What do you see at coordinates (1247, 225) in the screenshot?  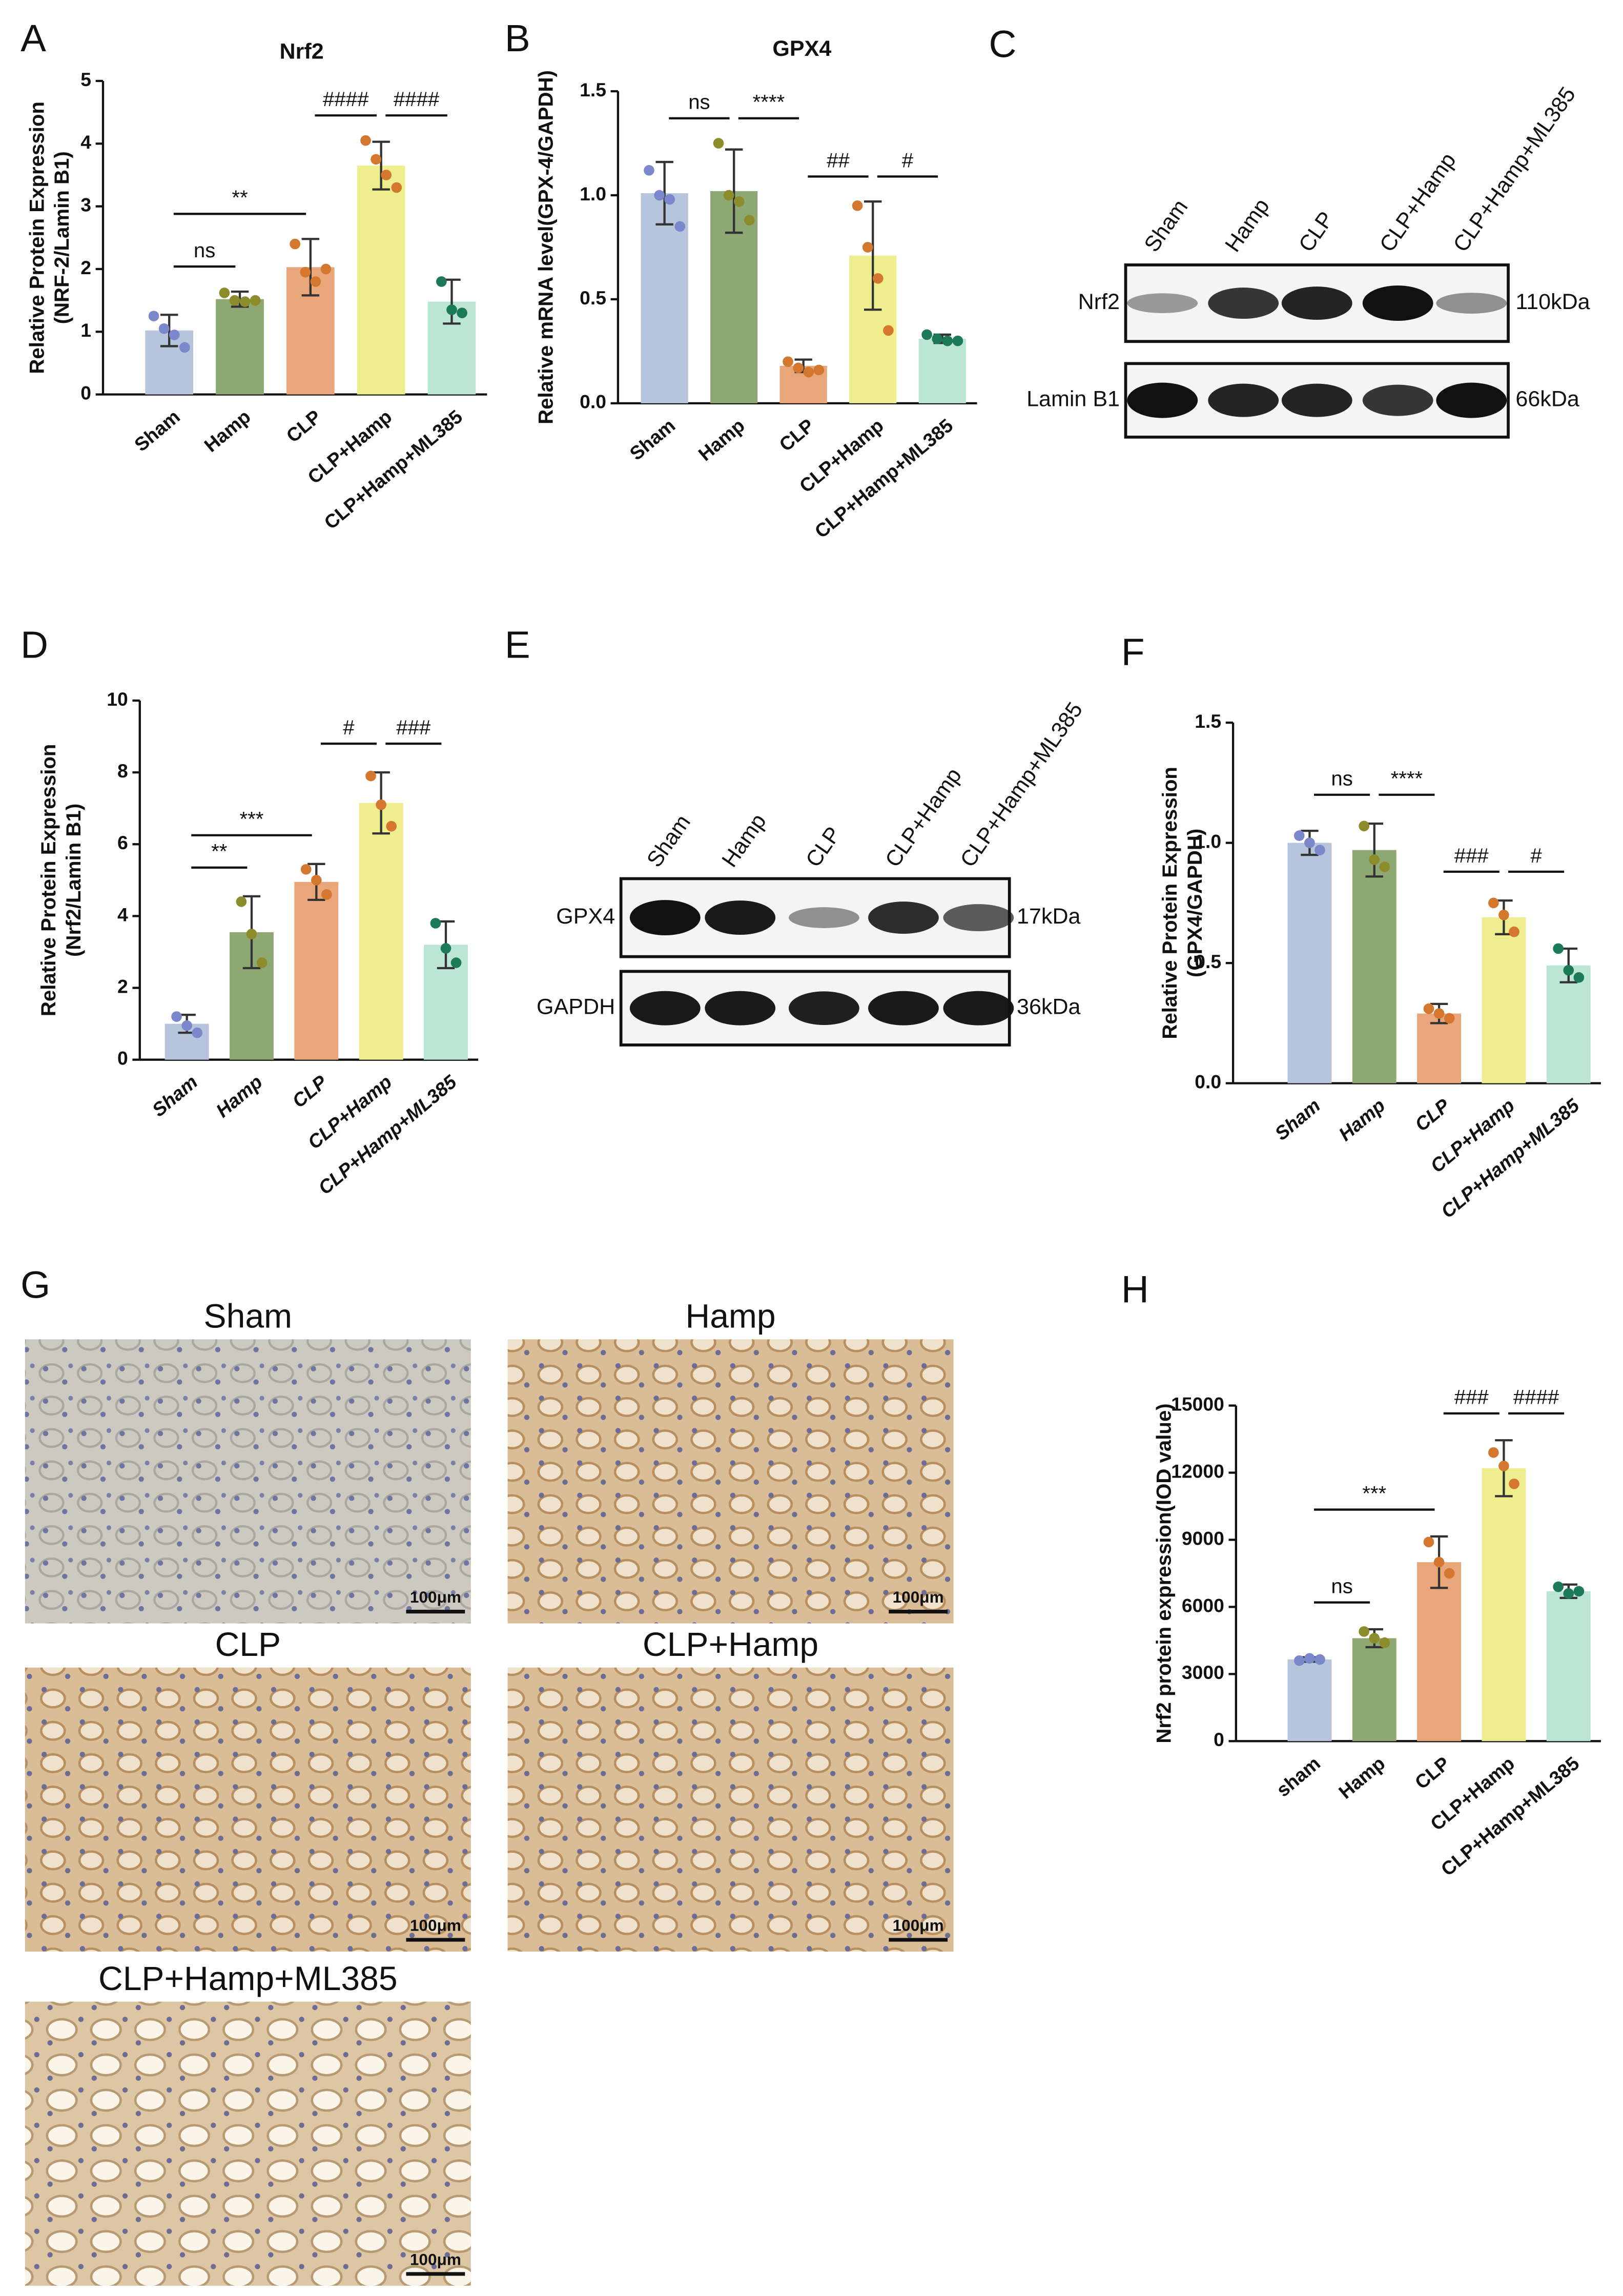 I see `lane-label: Hamp` at bounding box center [1247, 225].